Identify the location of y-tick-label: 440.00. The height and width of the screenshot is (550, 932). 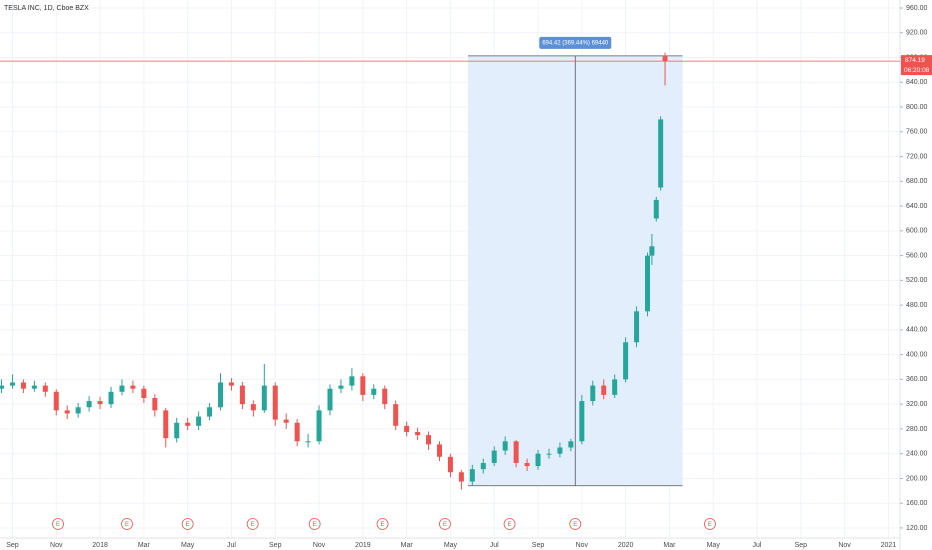
(917, 330).